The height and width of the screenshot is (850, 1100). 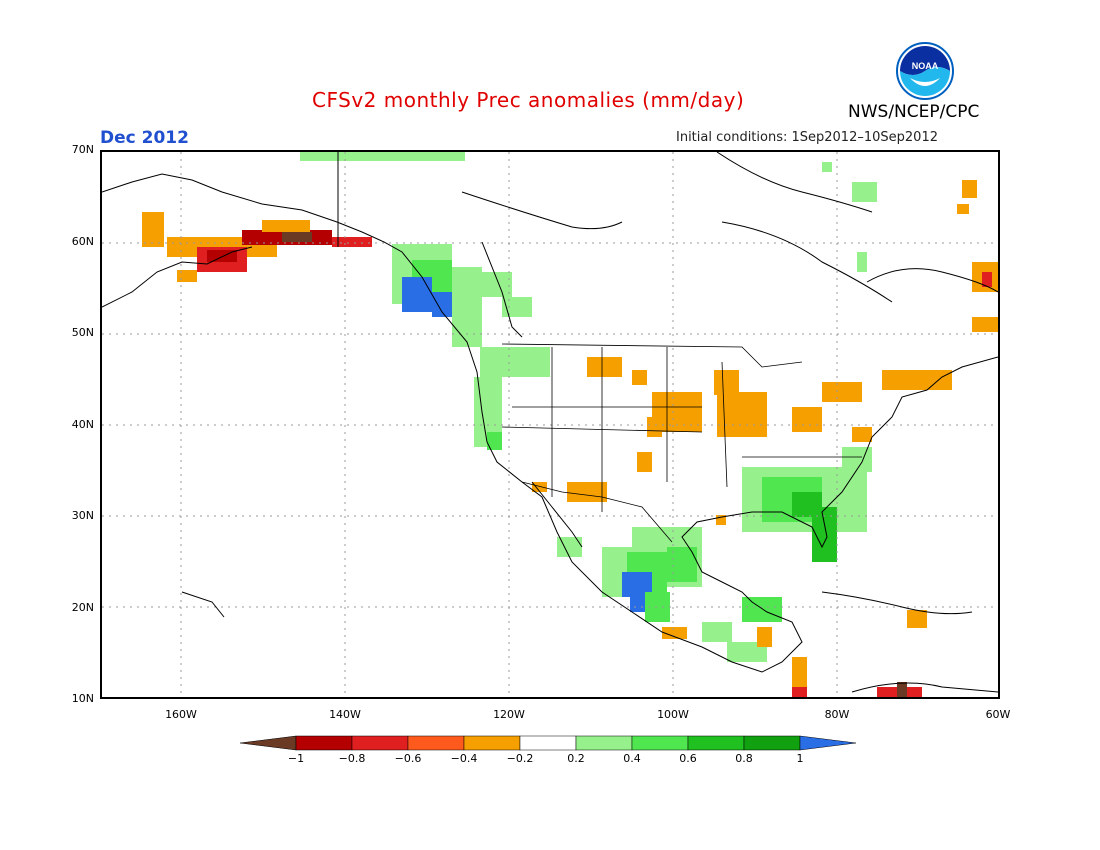 What do you see at coordinates (464, 758) in the screenshot?
I see `colorbar-tick-label: −0.4` at bounding box center [464, 758].